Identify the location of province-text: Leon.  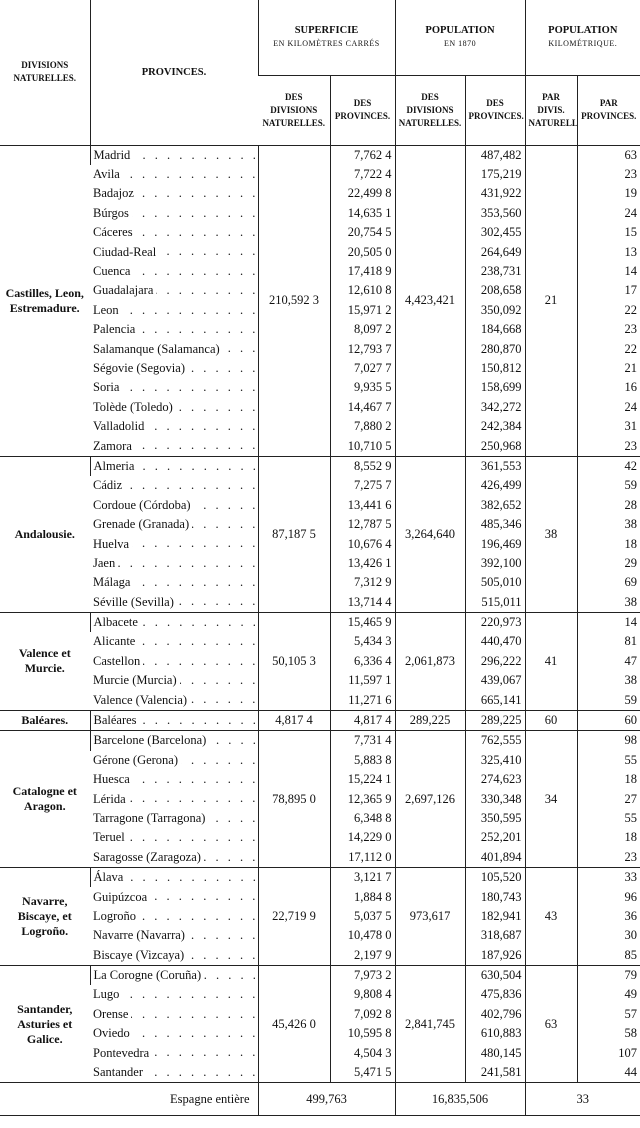
(107, 309).